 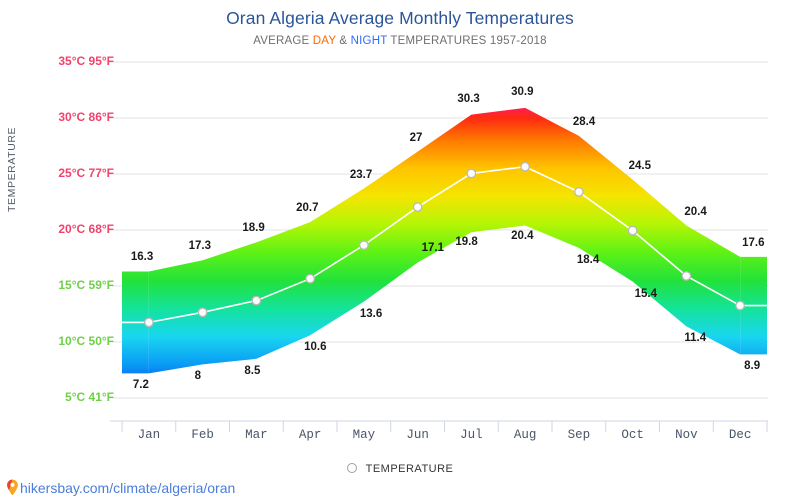 What do you see at coordinates (361, 174) in the screenshot?
I see `day-value-label: 23.7` at bounding box center [361, 174].